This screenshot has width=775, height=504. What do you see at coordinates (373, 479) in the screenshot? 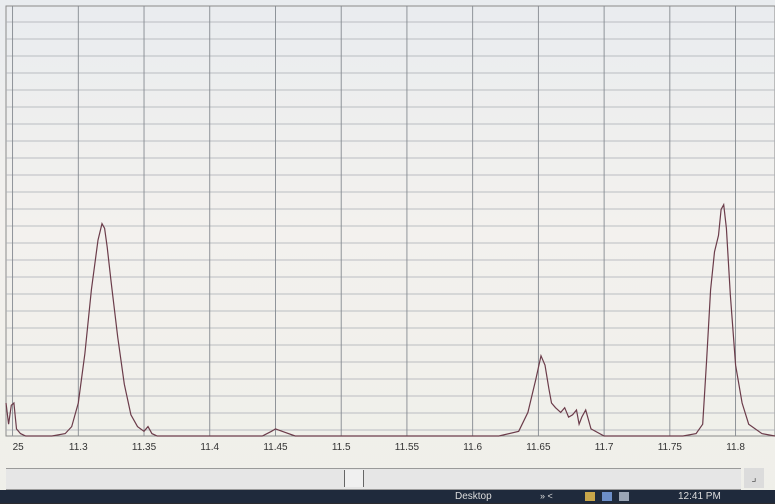
I see `horizontal-scrollbar` at bounding box center [373, 479].